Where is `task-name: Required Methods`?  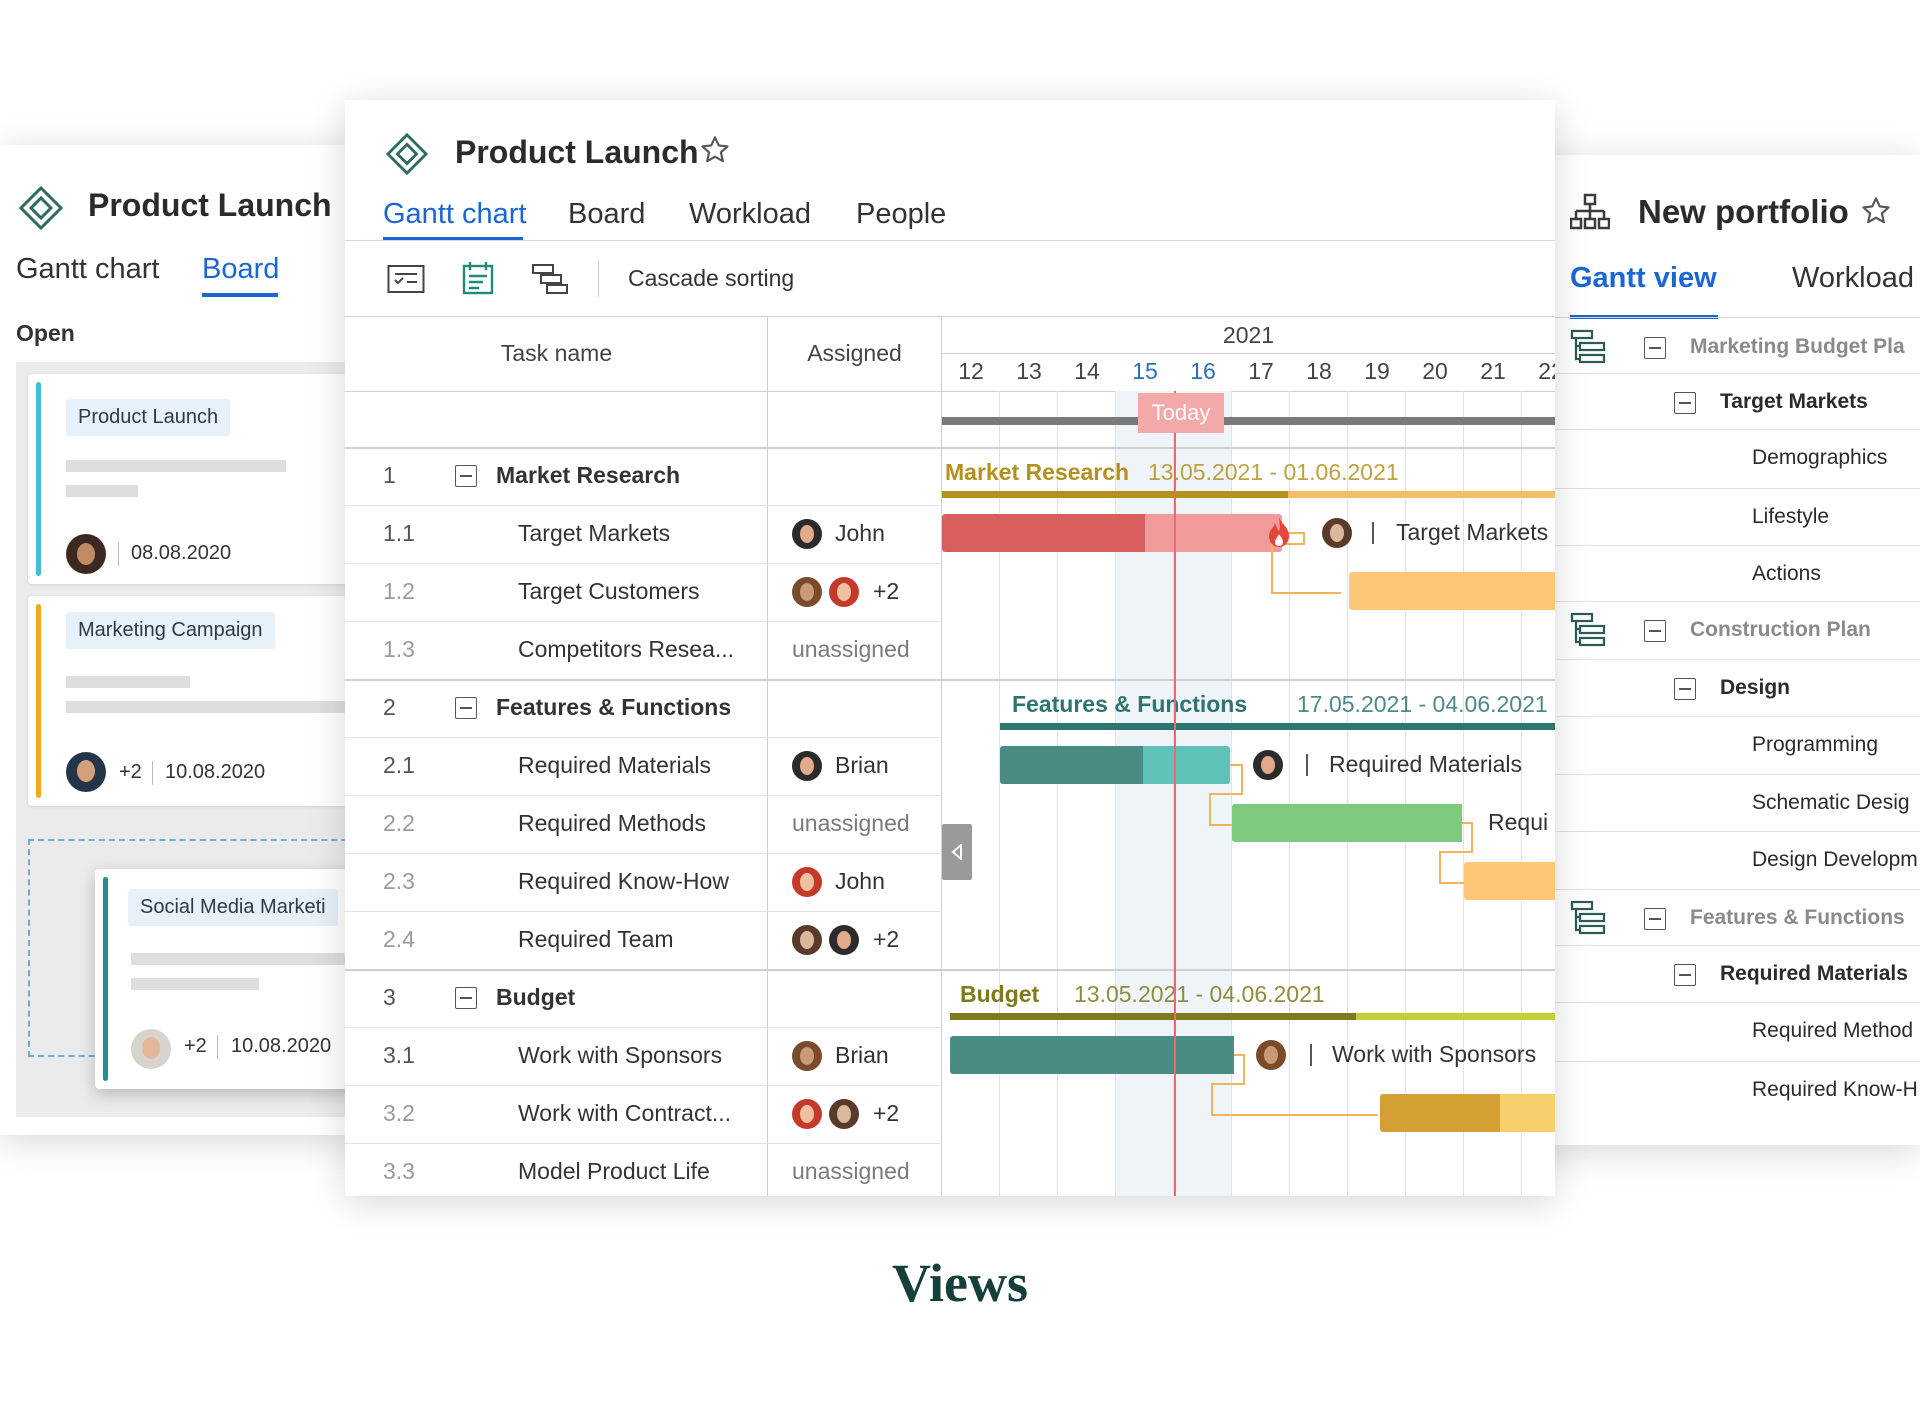
task-name: Required Methods is located at coordinates (612, 823).